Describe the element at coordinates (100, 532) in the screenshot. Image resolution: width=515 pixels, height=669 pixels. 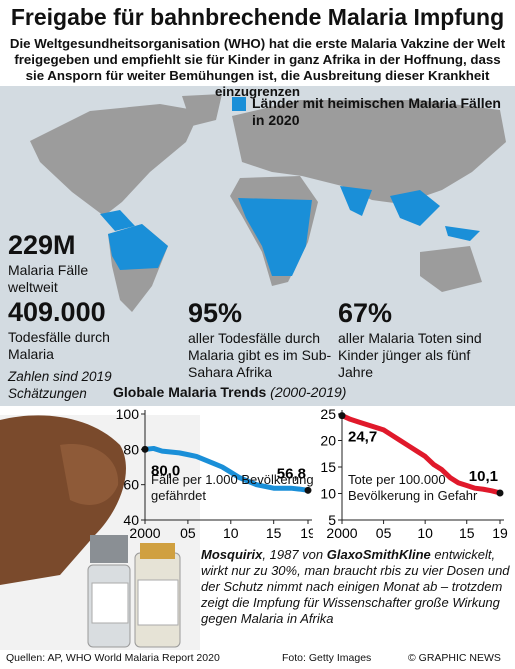
I see `photo` at that location.